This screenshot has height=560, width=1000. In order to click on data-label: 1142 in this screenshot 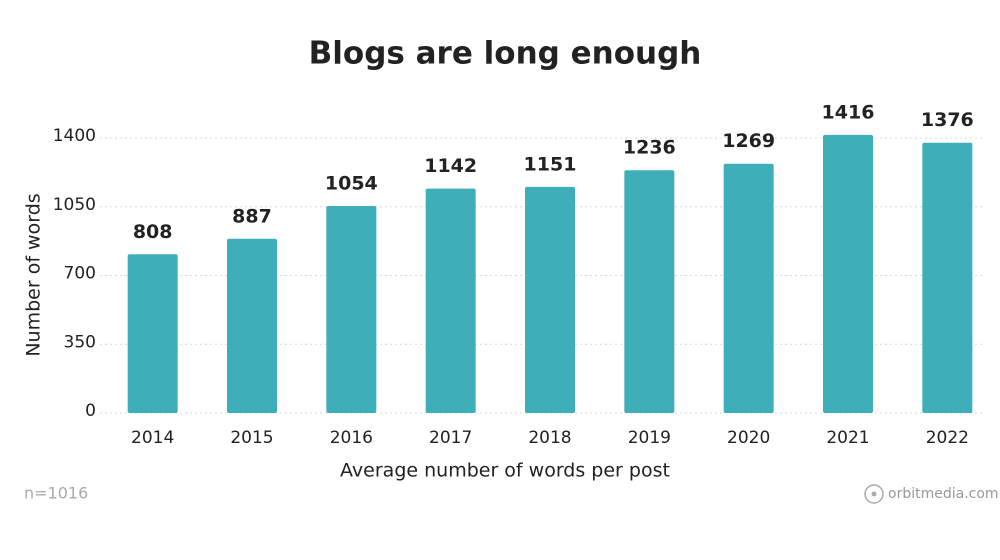, I will do `click(450, 166)`.